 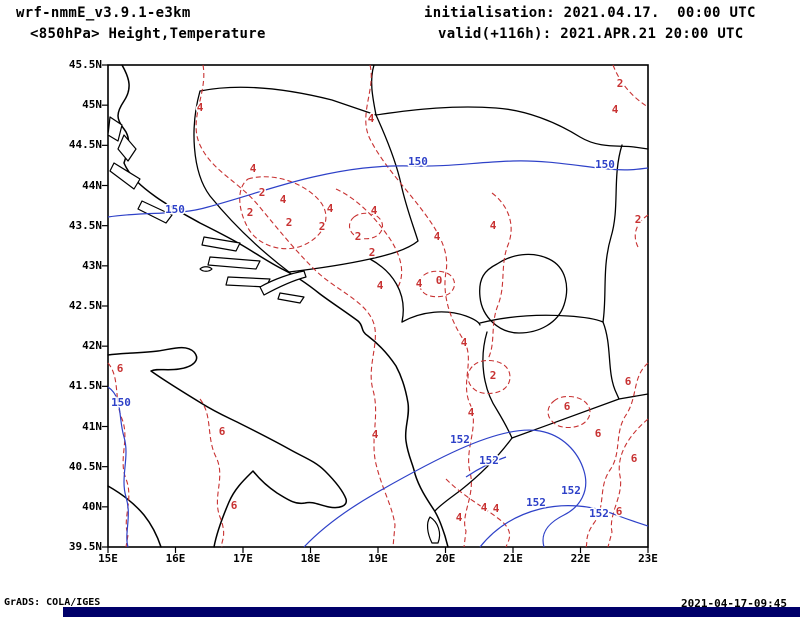 I want to click on latitude-tick-label: 40.5N, so click(x=85, y=466).